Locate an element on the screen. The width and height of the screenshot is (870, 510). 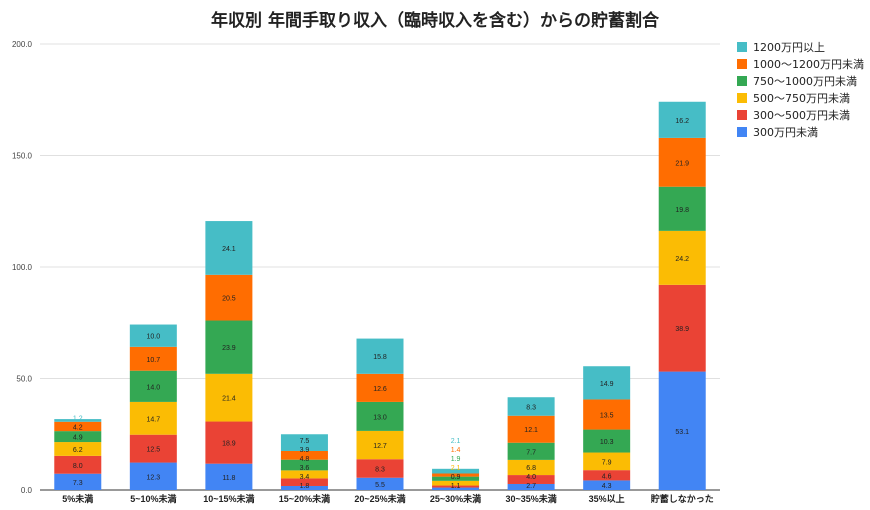
data-label: 4.8 is located at coordinates (305, 459).